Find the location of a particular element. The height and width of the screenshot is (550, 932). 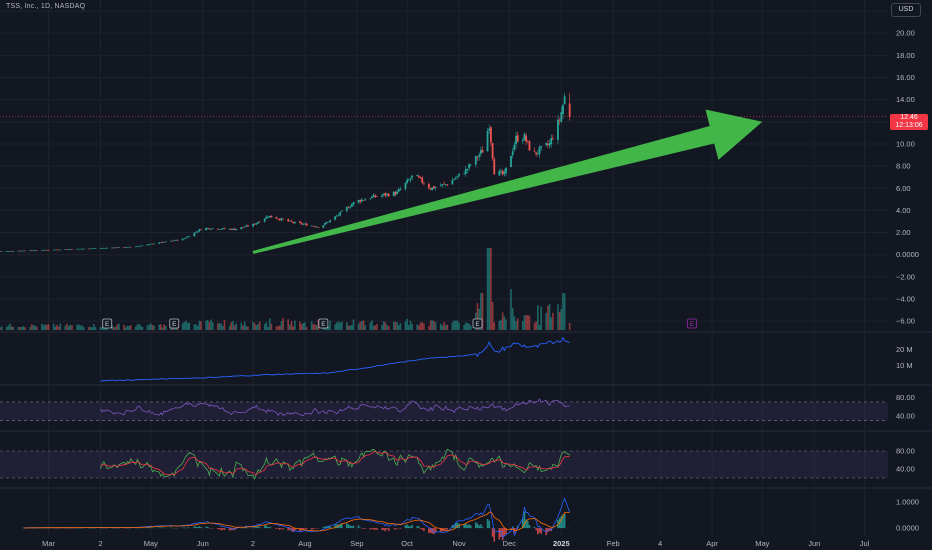

time-axis-label: May is located at coordinates (762, 543).